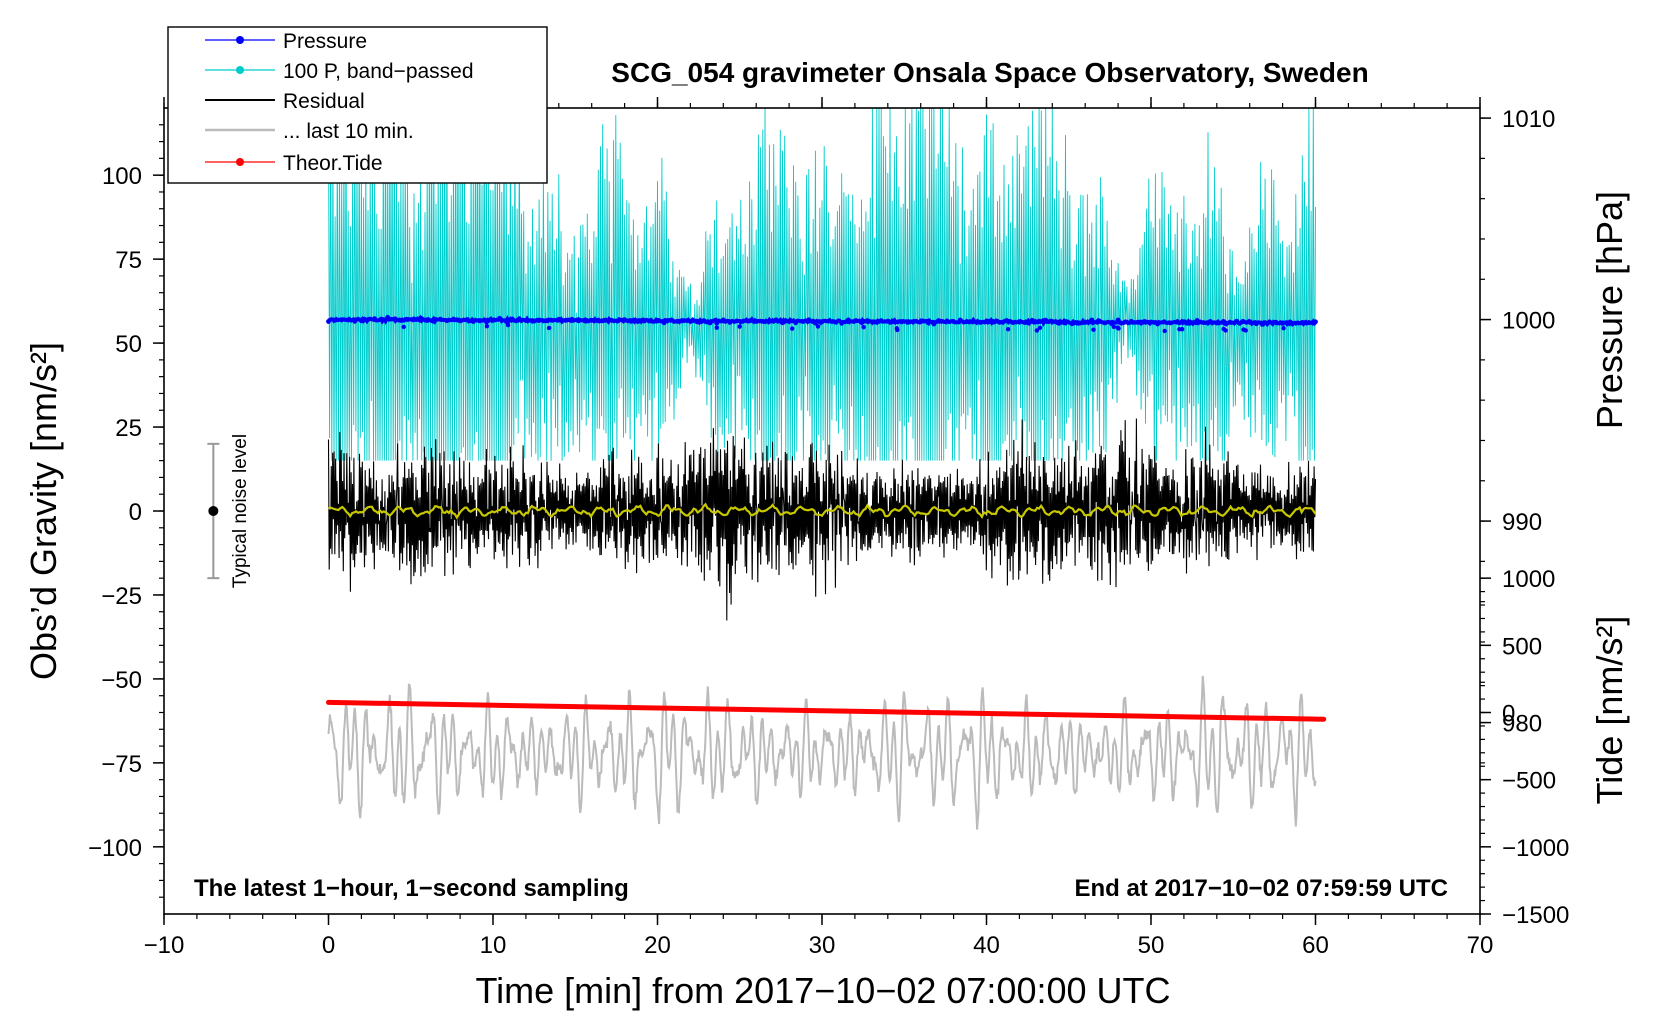 The height and width of the screenshot is (1020, 1660). I want to click on annotation-left: The latest 1−hour, 1−second sampling, so click(411, 888).